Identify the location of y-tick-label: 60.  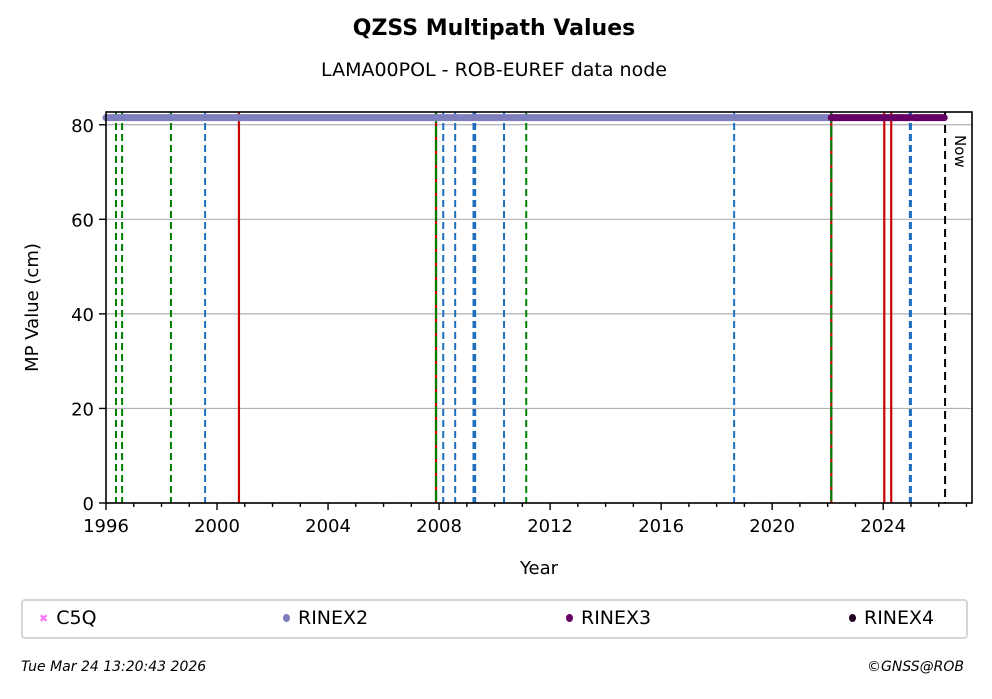
(82, 220).